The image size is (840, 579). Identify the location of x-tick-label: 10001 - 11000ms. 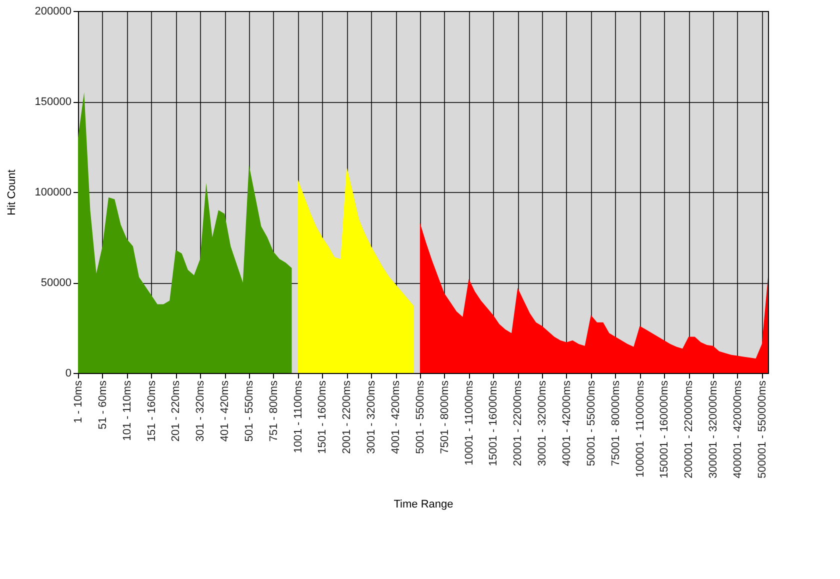
(469, 423).